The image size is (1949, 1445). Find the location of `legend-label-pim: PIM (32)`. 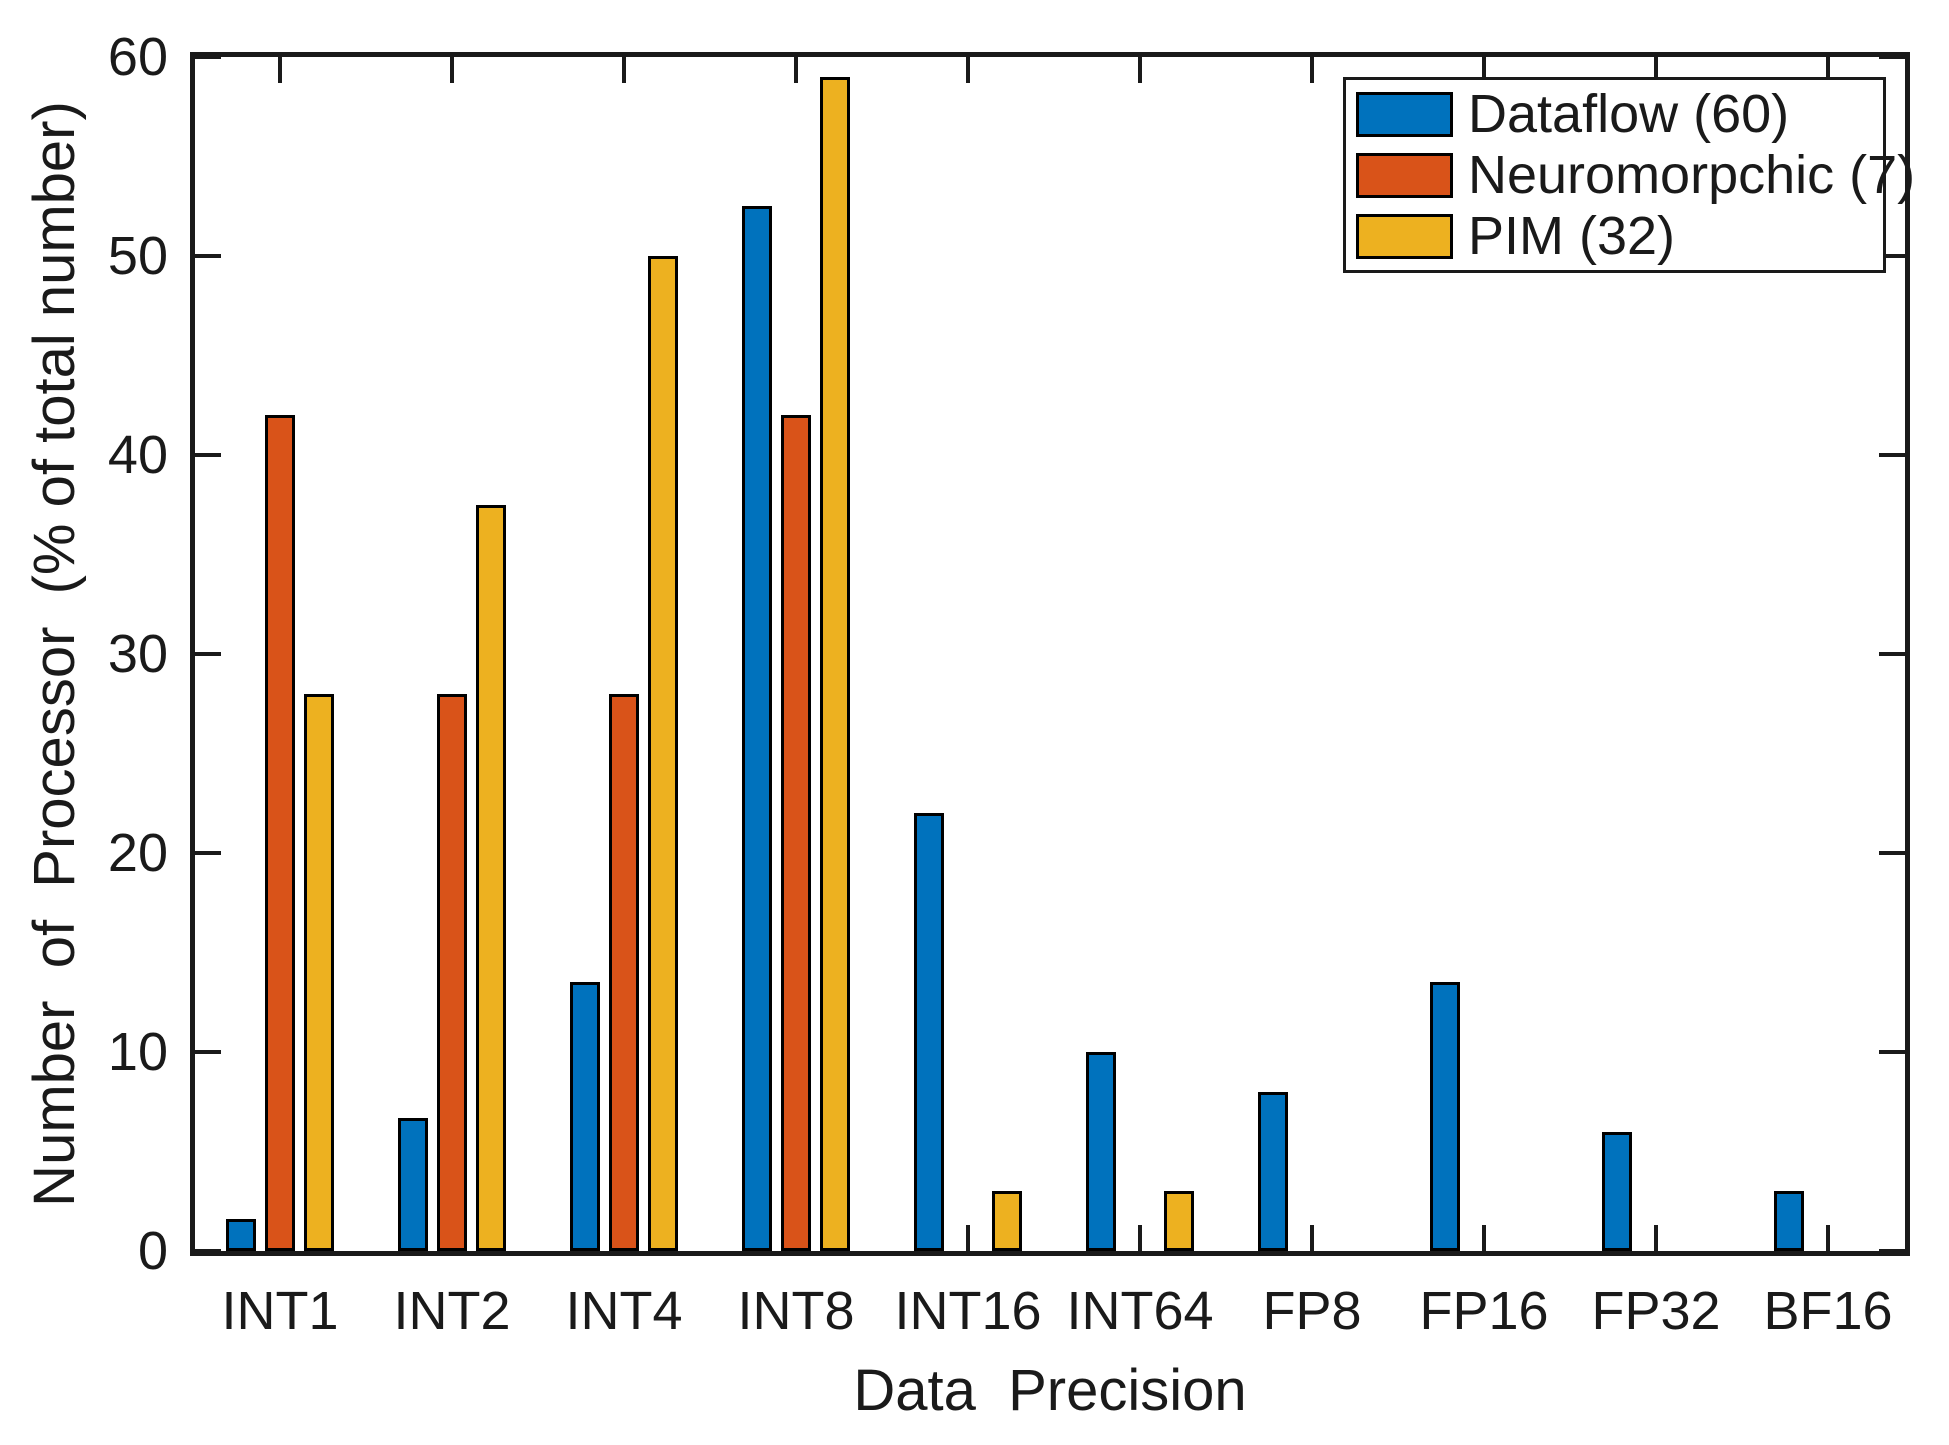

legend-label-pim: PIM (32) is located at coordinates (1572, 236).